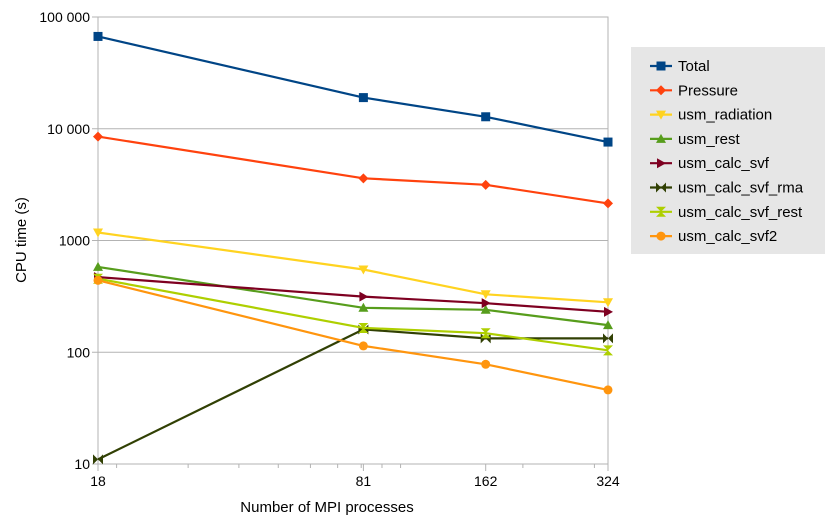  I want to click on series-total, so click(353, 89).